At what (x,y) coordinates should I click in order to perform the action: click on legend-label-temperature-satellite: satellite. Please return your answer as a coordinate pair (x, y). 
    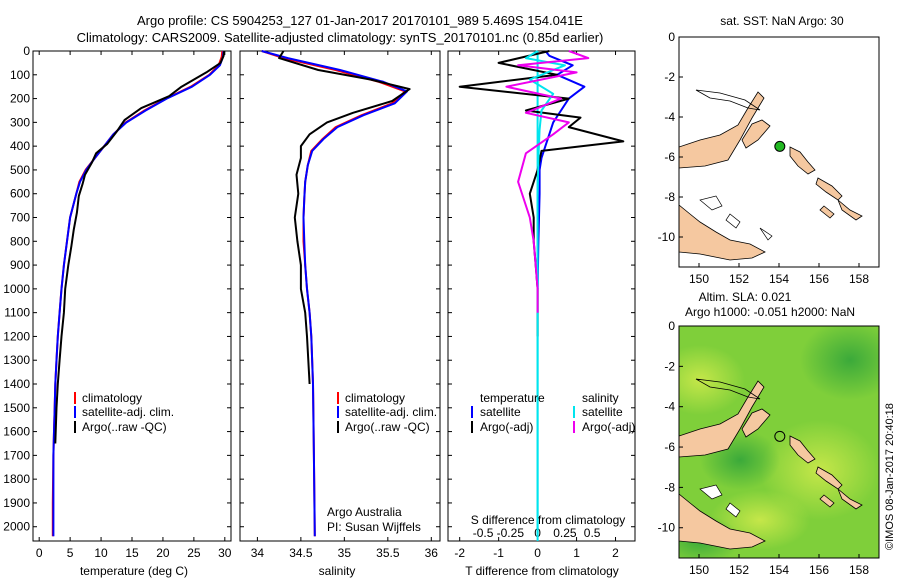
    Looking at the image, I should click on (500, 412).